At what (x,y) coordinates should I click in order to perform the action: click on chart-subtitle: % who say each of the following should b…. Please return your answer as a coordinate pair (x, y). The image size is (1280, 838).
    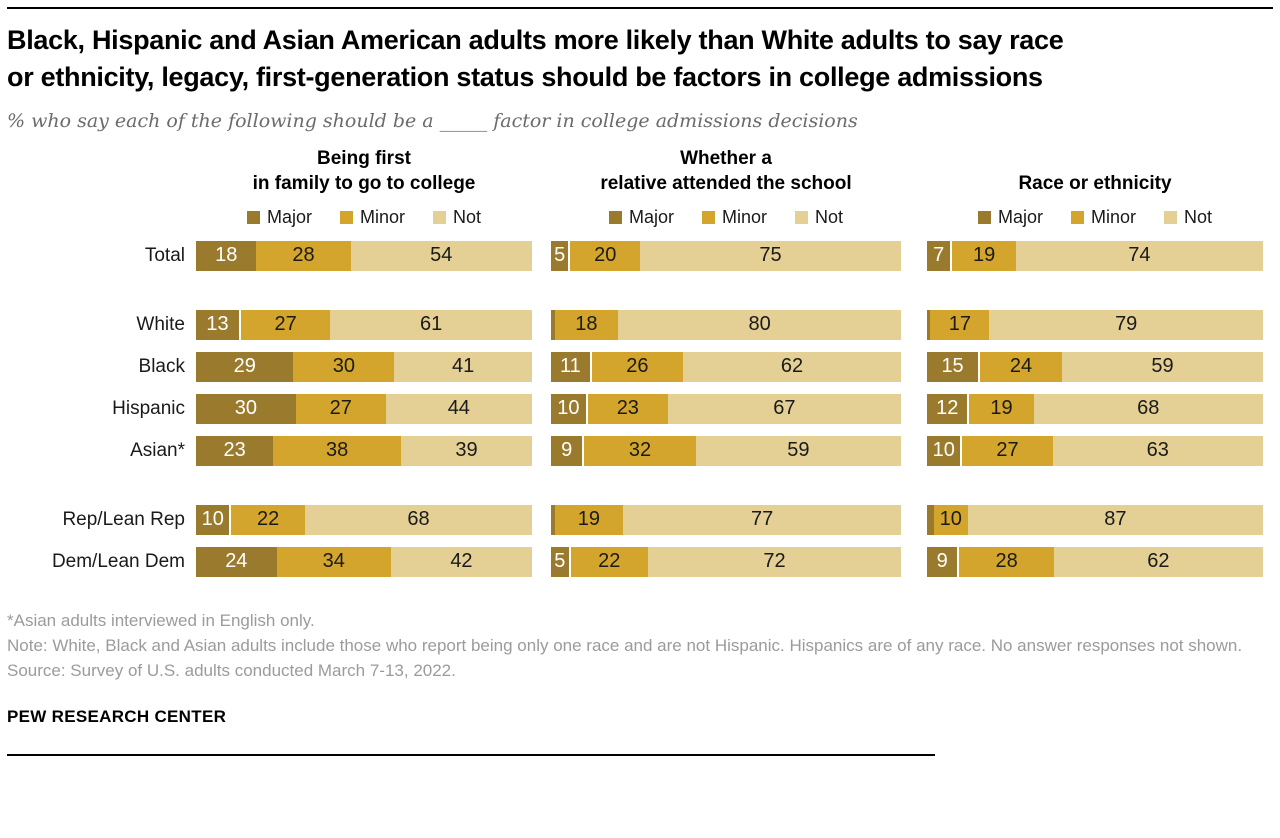
    Looking at the image, I should click on (432, 120).